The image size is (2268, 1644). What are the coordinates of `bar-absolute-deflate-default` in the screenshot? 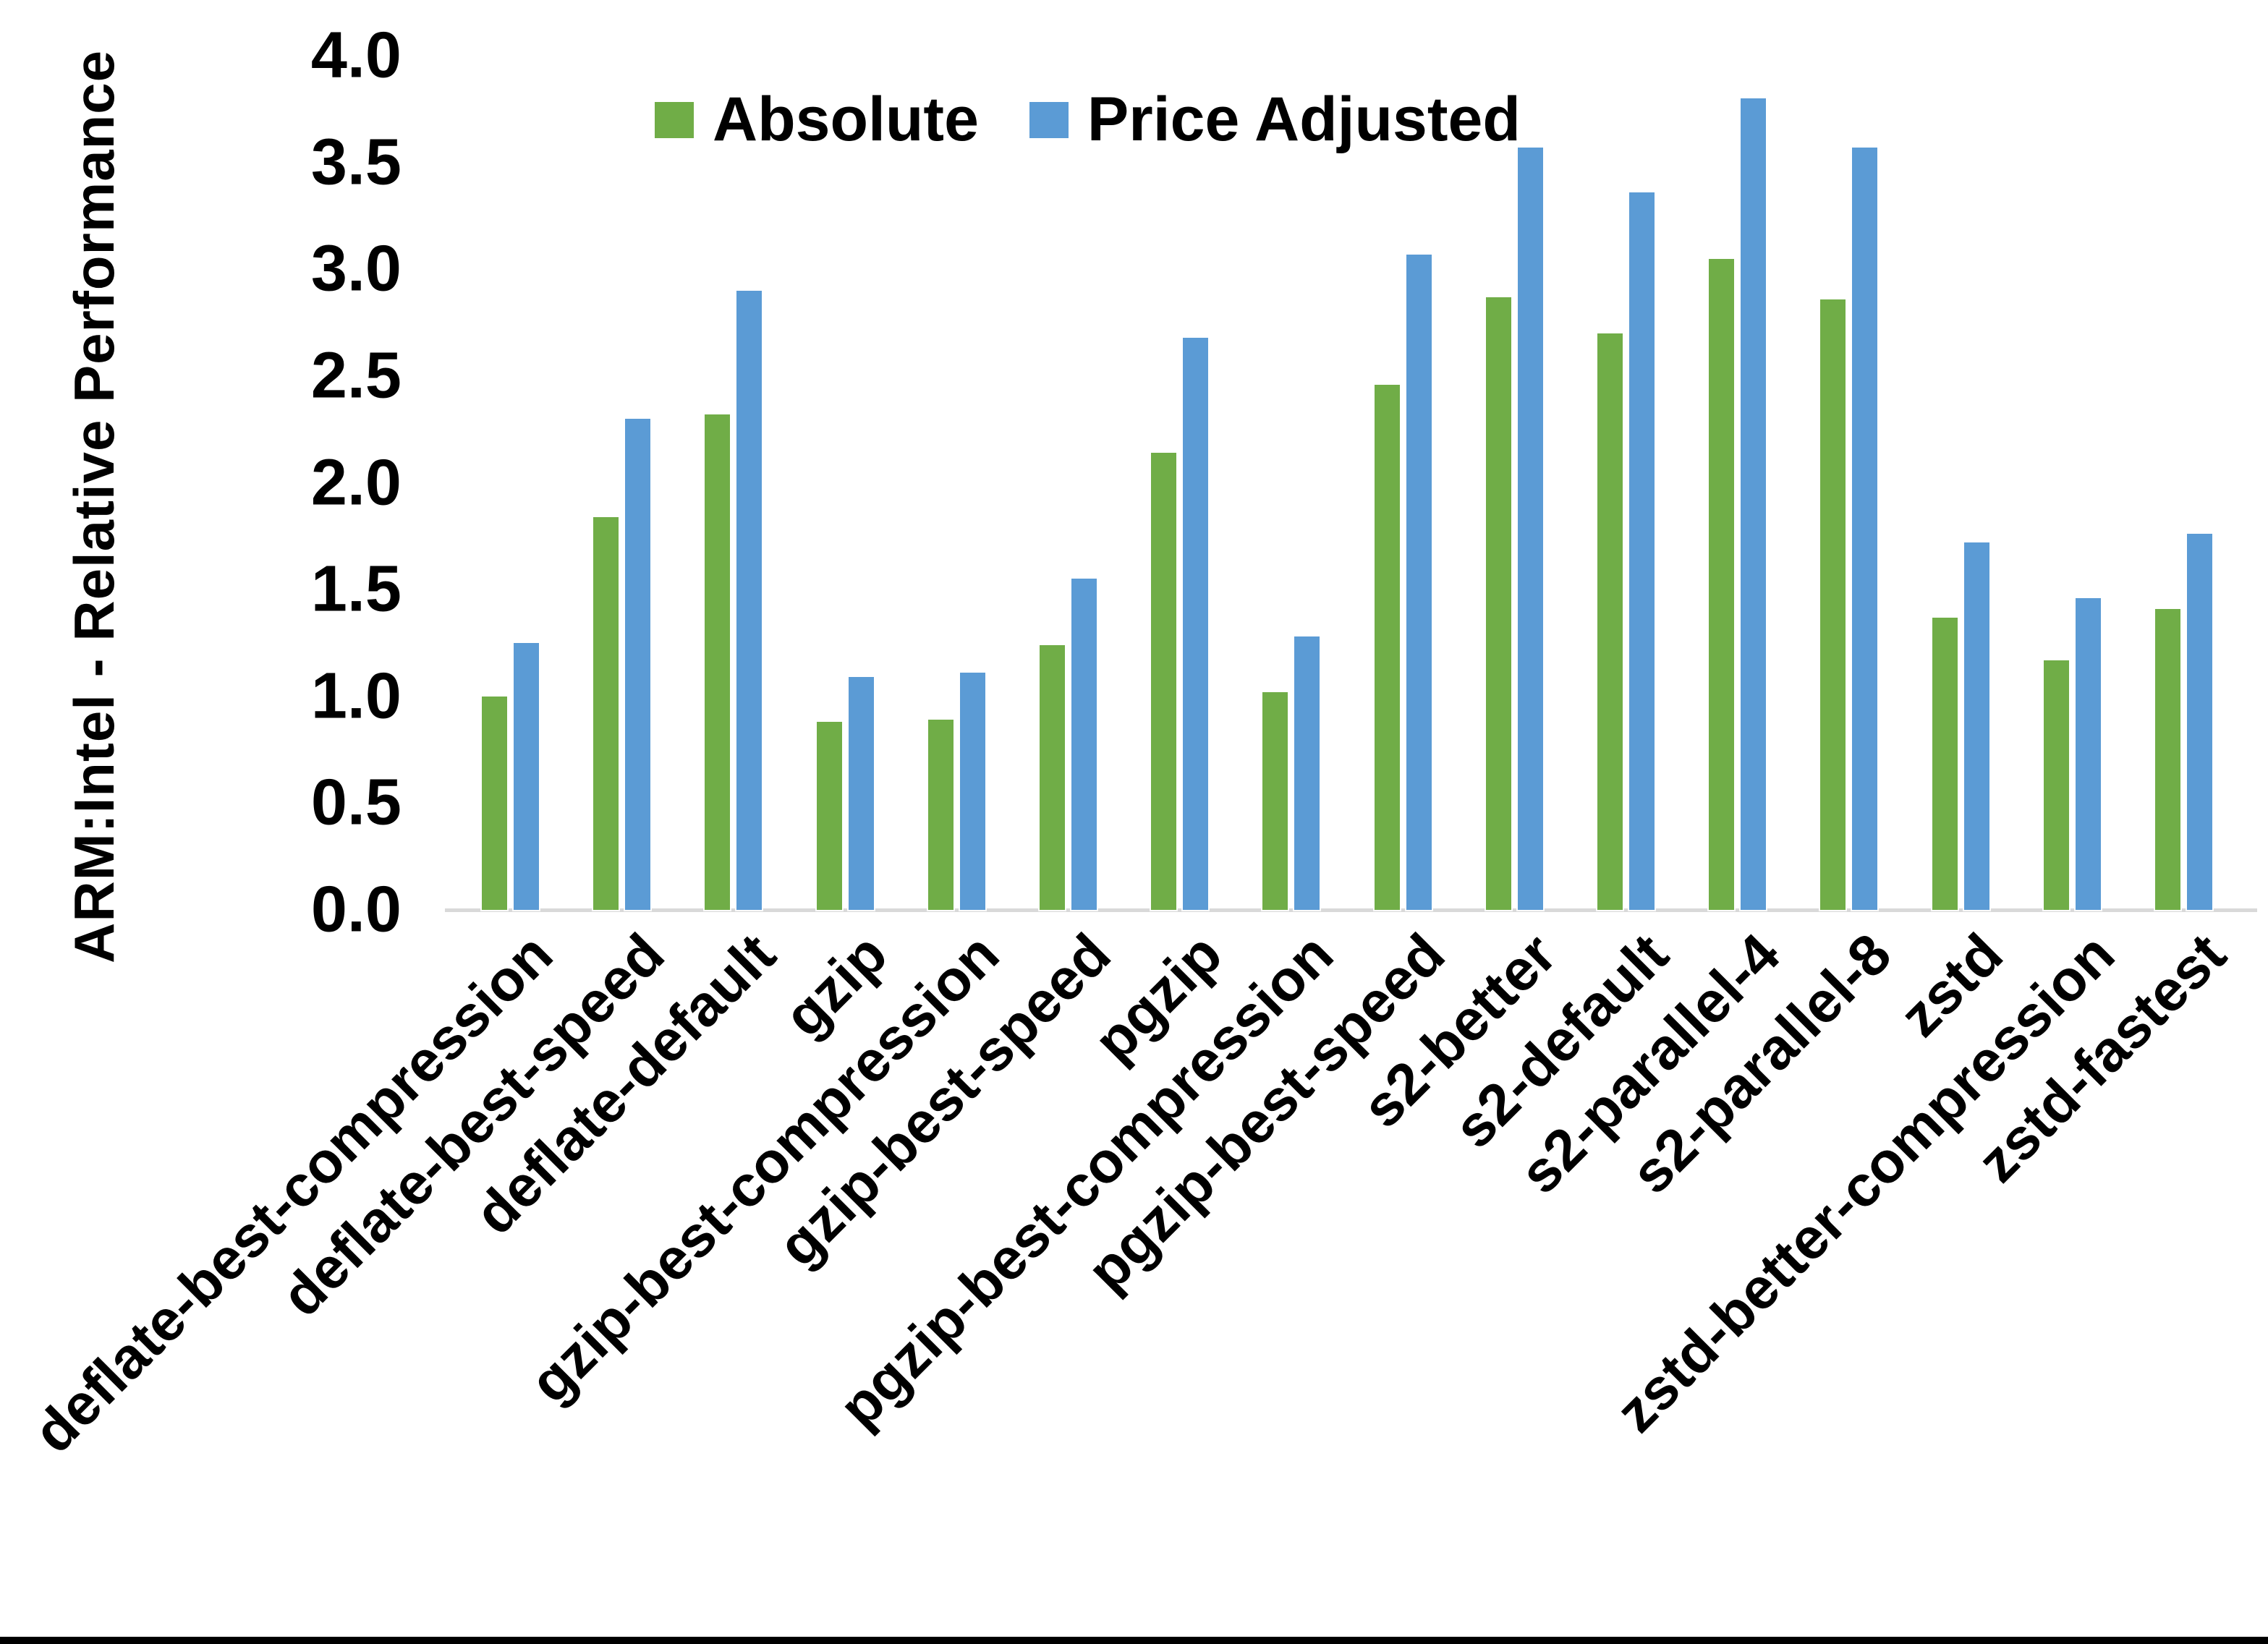 It's located at (718, 662).